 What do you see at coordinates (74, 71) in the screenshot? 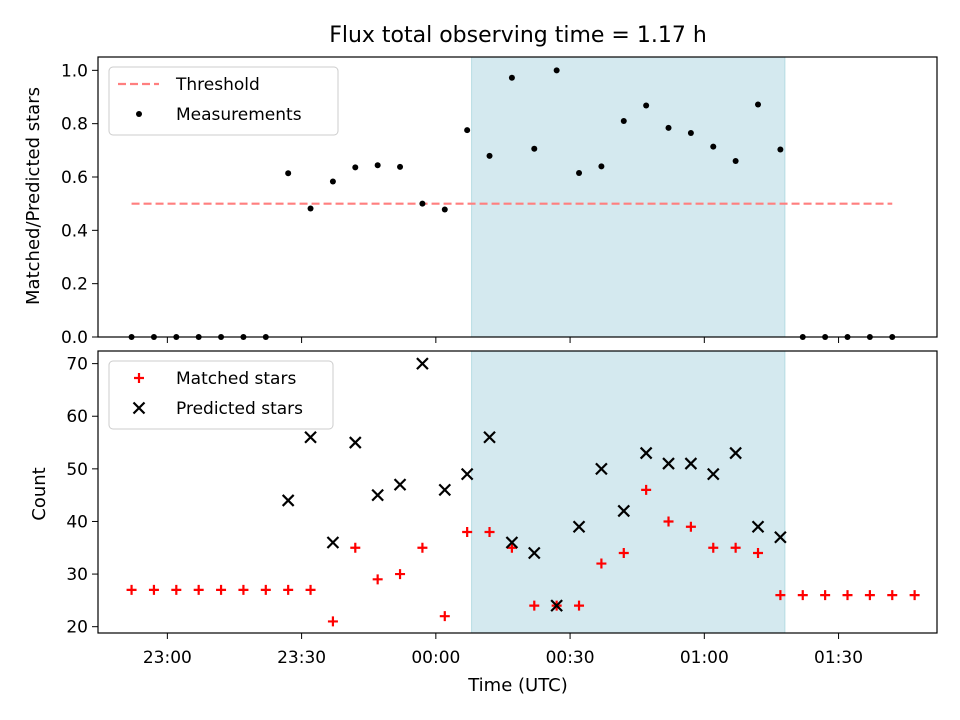
I see `y-tick-label: 1.0` at bounding box center [74, 71].